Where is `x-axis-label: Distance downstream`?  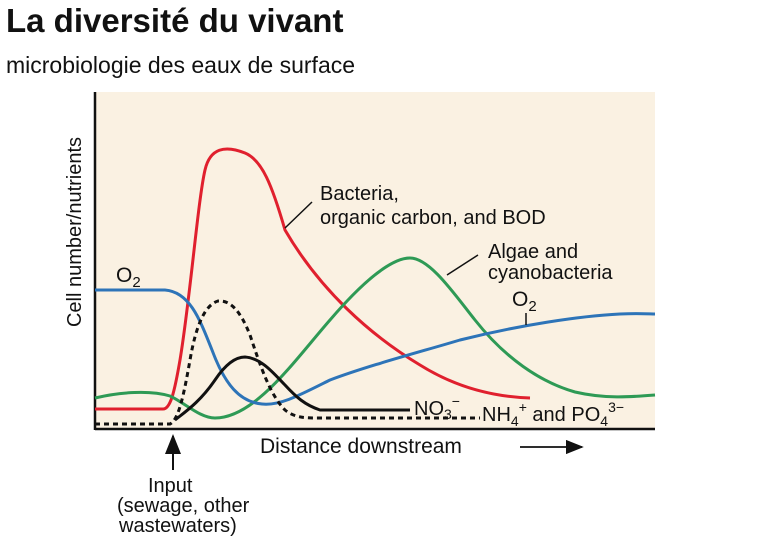
x-axis-label: Distance downstream is located at coordinates (361, 446).